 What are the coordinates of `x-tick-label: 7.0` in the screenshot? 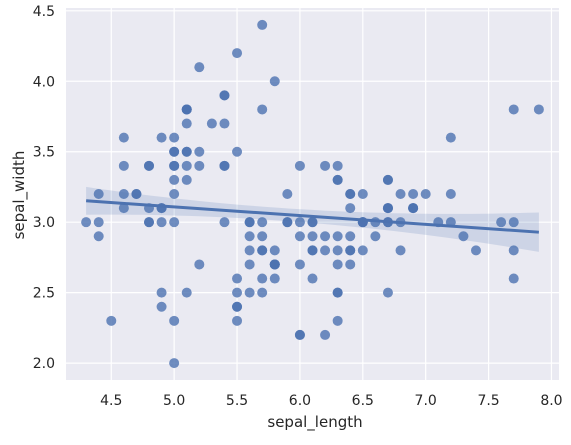 It's located at (426, 401).